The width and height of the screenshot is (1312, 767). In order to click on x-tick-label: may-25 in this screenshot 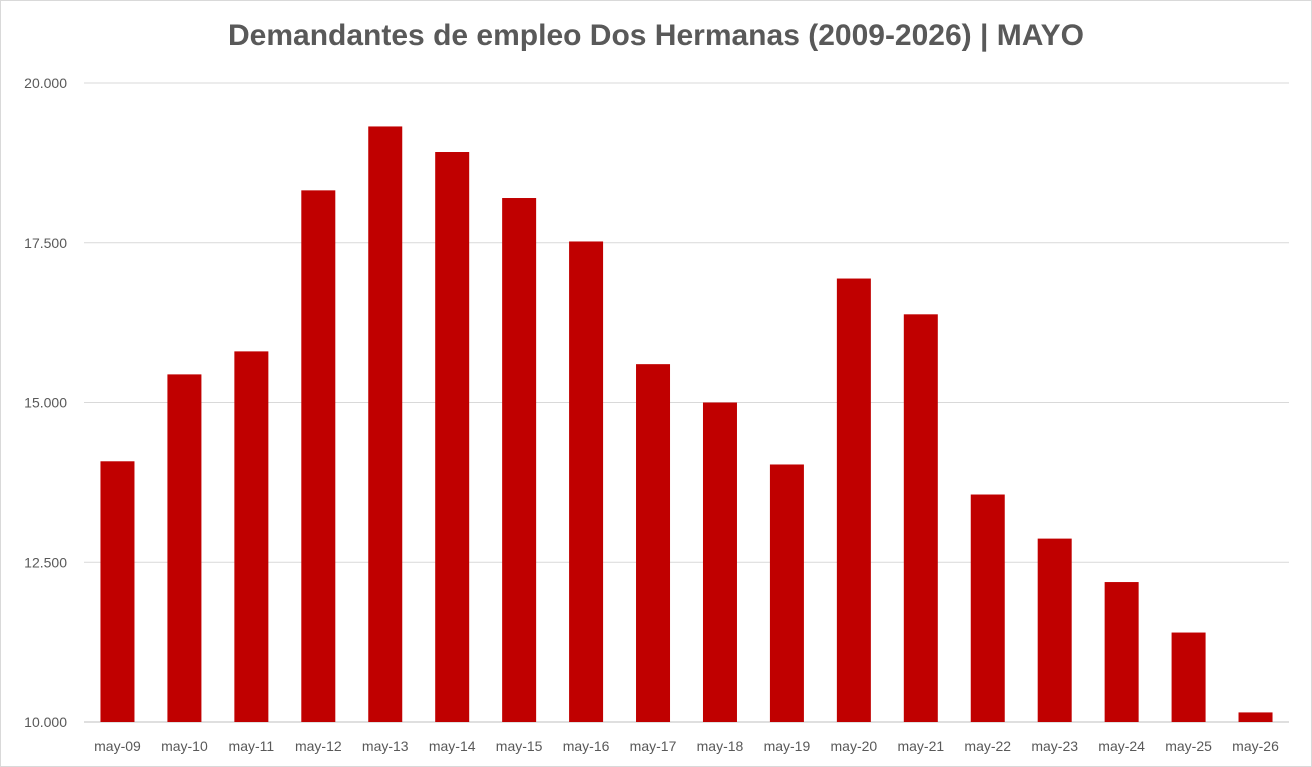, I will do `click(1188, 746)`.